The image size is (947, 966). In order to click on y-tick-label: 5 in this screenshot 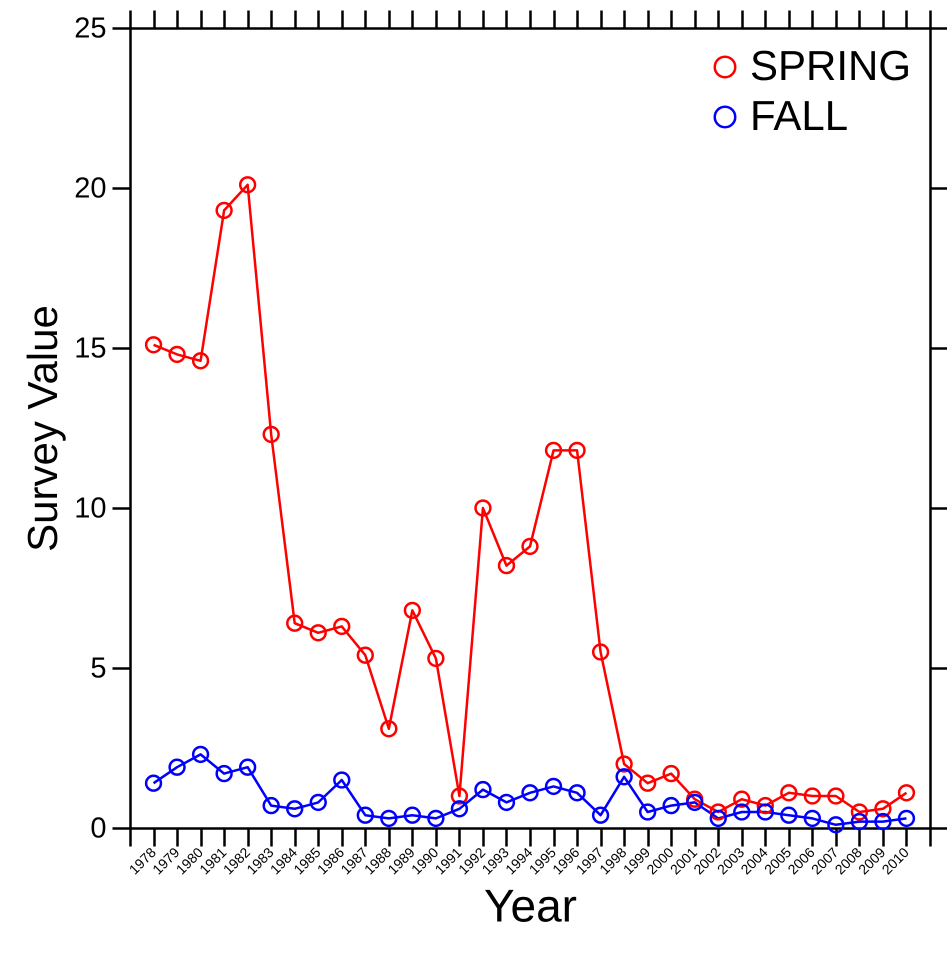, I will do `click(98, 668)`.